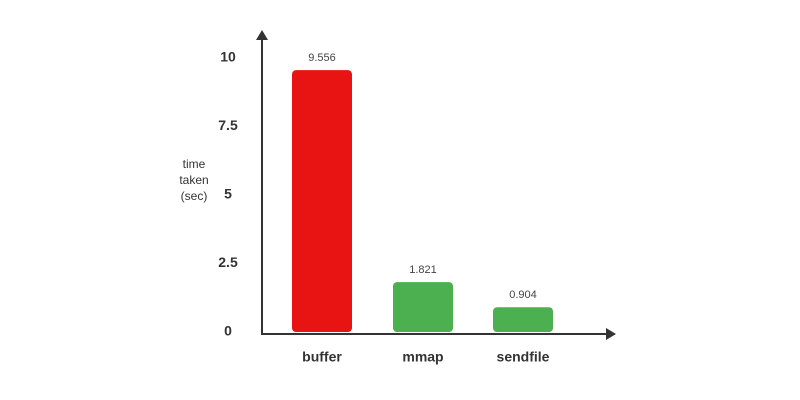 Image resolution: width=800 pixels, height=400 pixels. What do you see at coordinates (228, 331) in the screenshot?
I see `y-tick-label: 0` at bounding box center [228, 331].